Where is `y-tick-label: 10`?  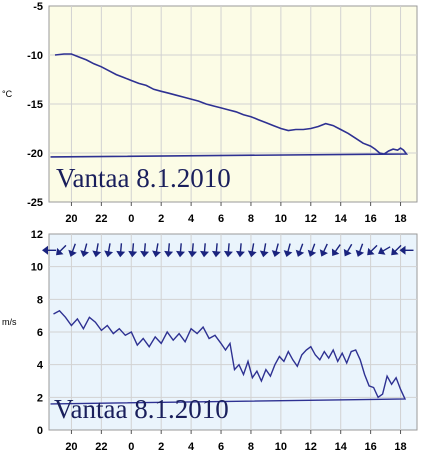 y-tick-label: 10 is located at coordinates (37, 268).